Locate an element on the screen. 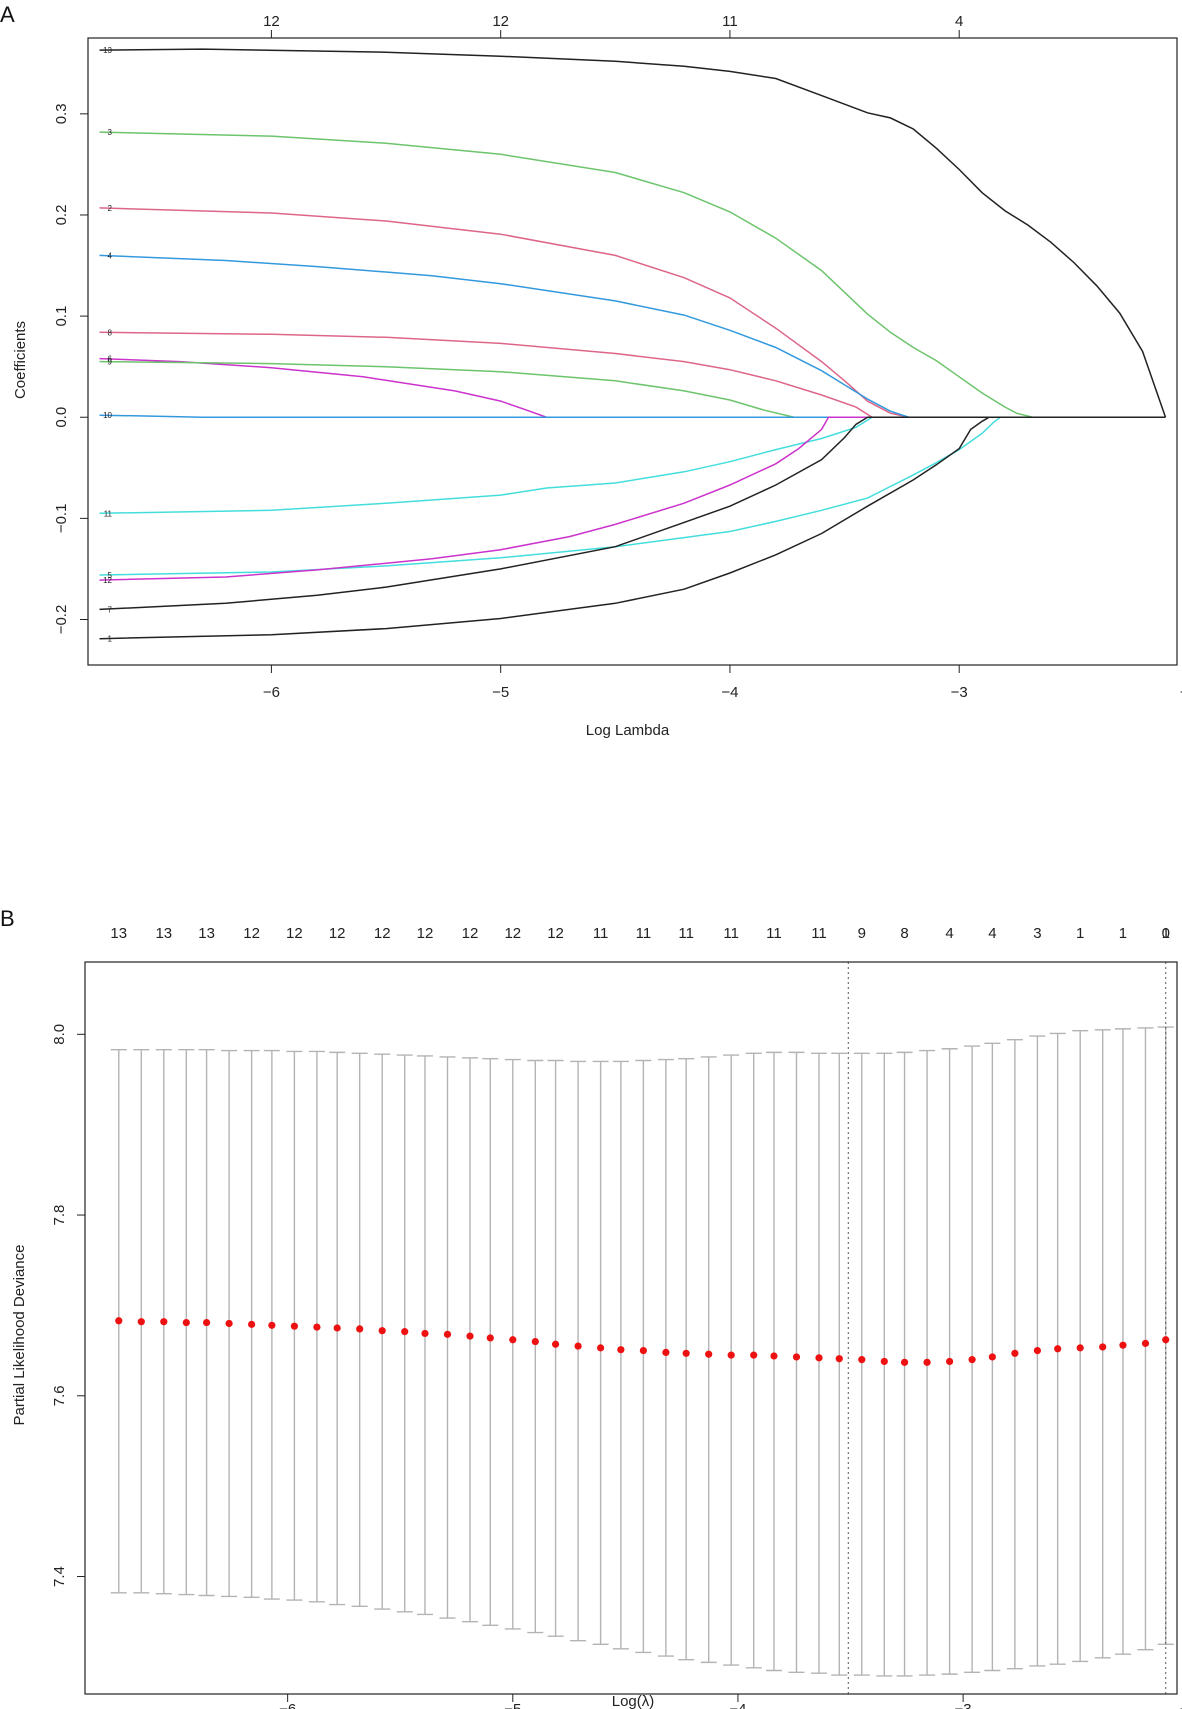  panel-letter-b: B is located at coordinates (7, 918).